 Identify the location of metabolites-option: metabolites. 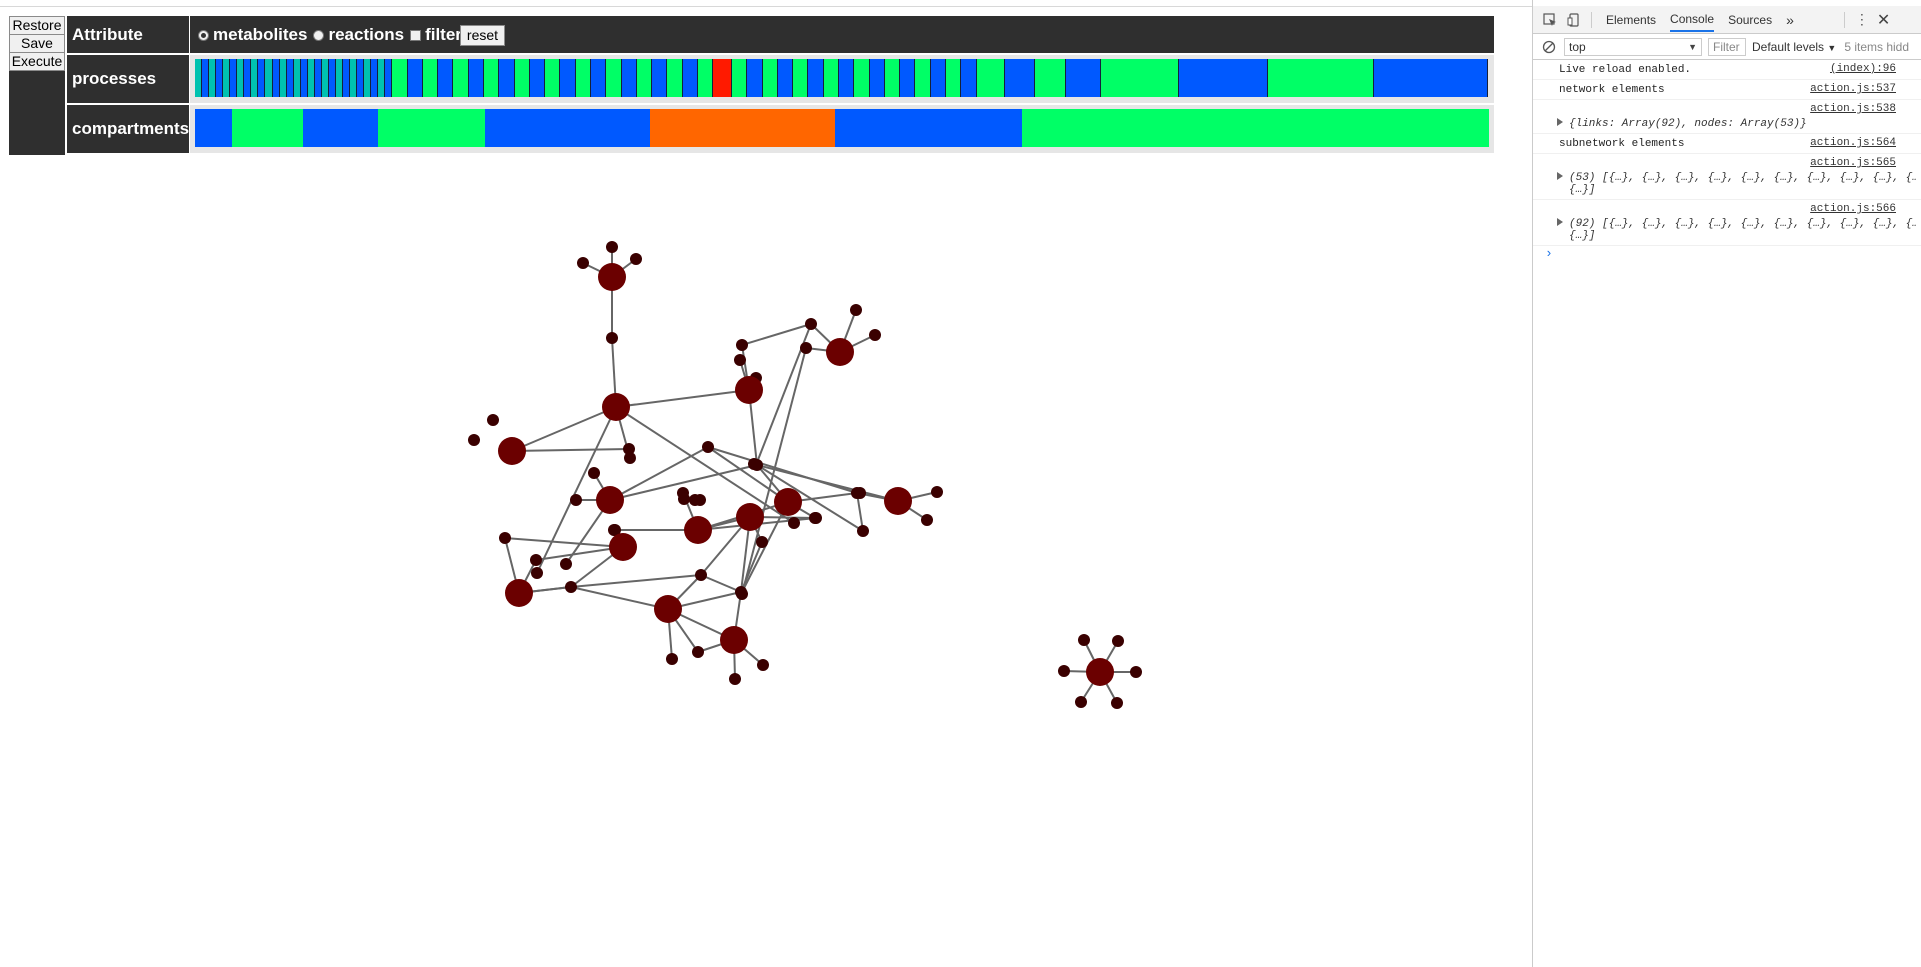
(252, 35).